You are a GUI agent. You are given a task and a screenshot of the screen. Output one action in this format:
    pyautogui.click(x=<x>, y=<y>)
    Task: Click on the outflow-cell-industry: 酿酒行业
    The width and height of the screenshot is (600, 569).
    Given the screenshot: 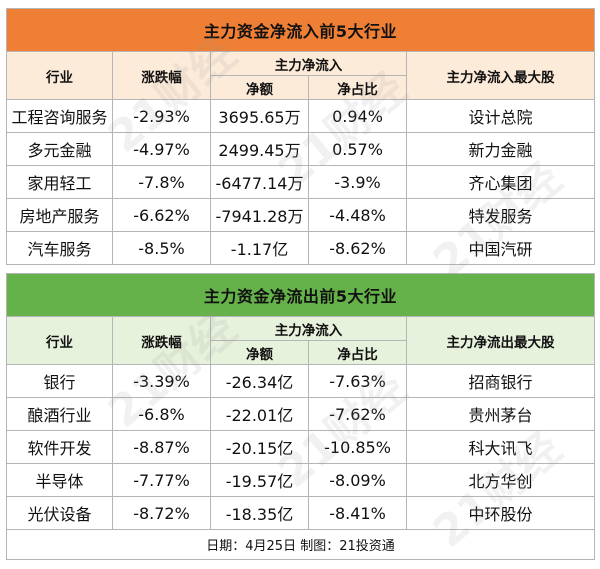 What is the action you would take?
    pyautogui.click(x=59, y=414)
    